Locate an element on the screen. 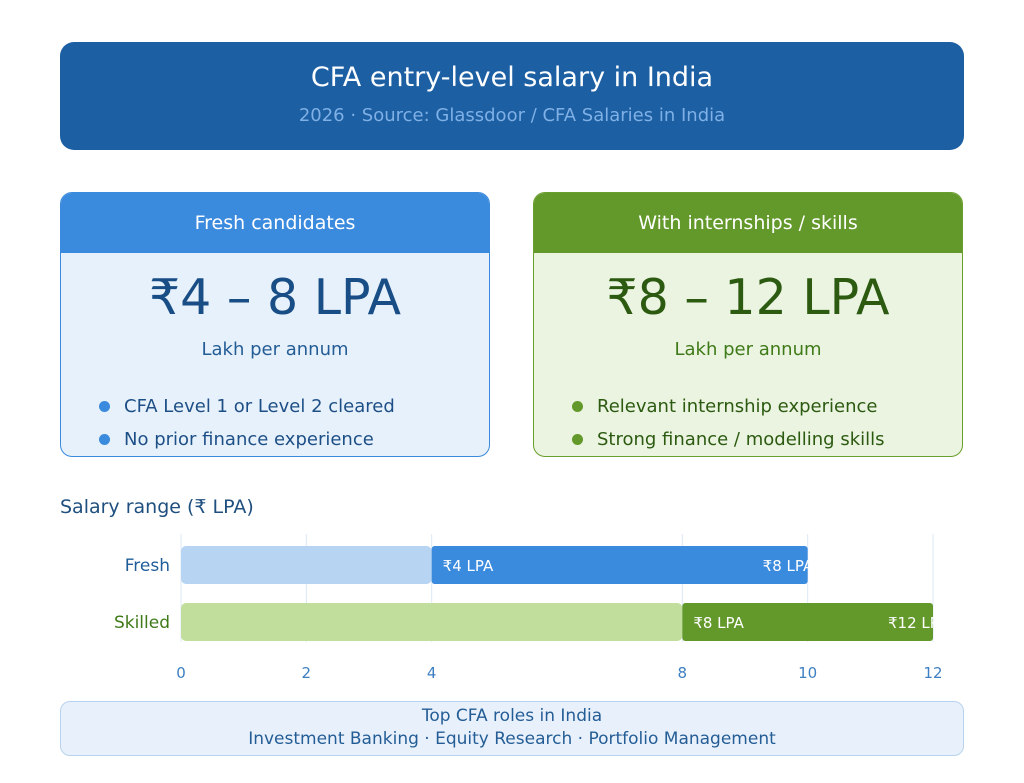 Image resolution: width=1024 pixels, height=783 pixels. list-item: CFA Level 1 or Level 2 cleared is located at coordinates (247, 406).